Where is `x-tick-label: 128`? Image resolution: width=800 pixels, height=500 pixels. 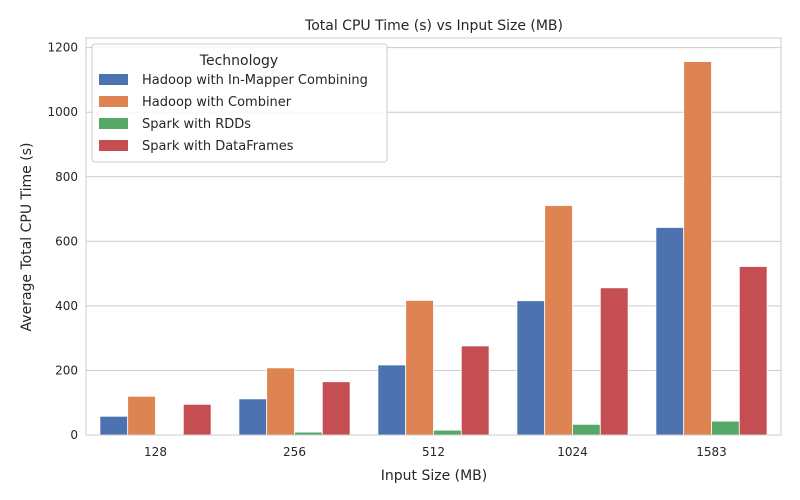 x-tick-label: 128 is located at coordinates (155, 452).